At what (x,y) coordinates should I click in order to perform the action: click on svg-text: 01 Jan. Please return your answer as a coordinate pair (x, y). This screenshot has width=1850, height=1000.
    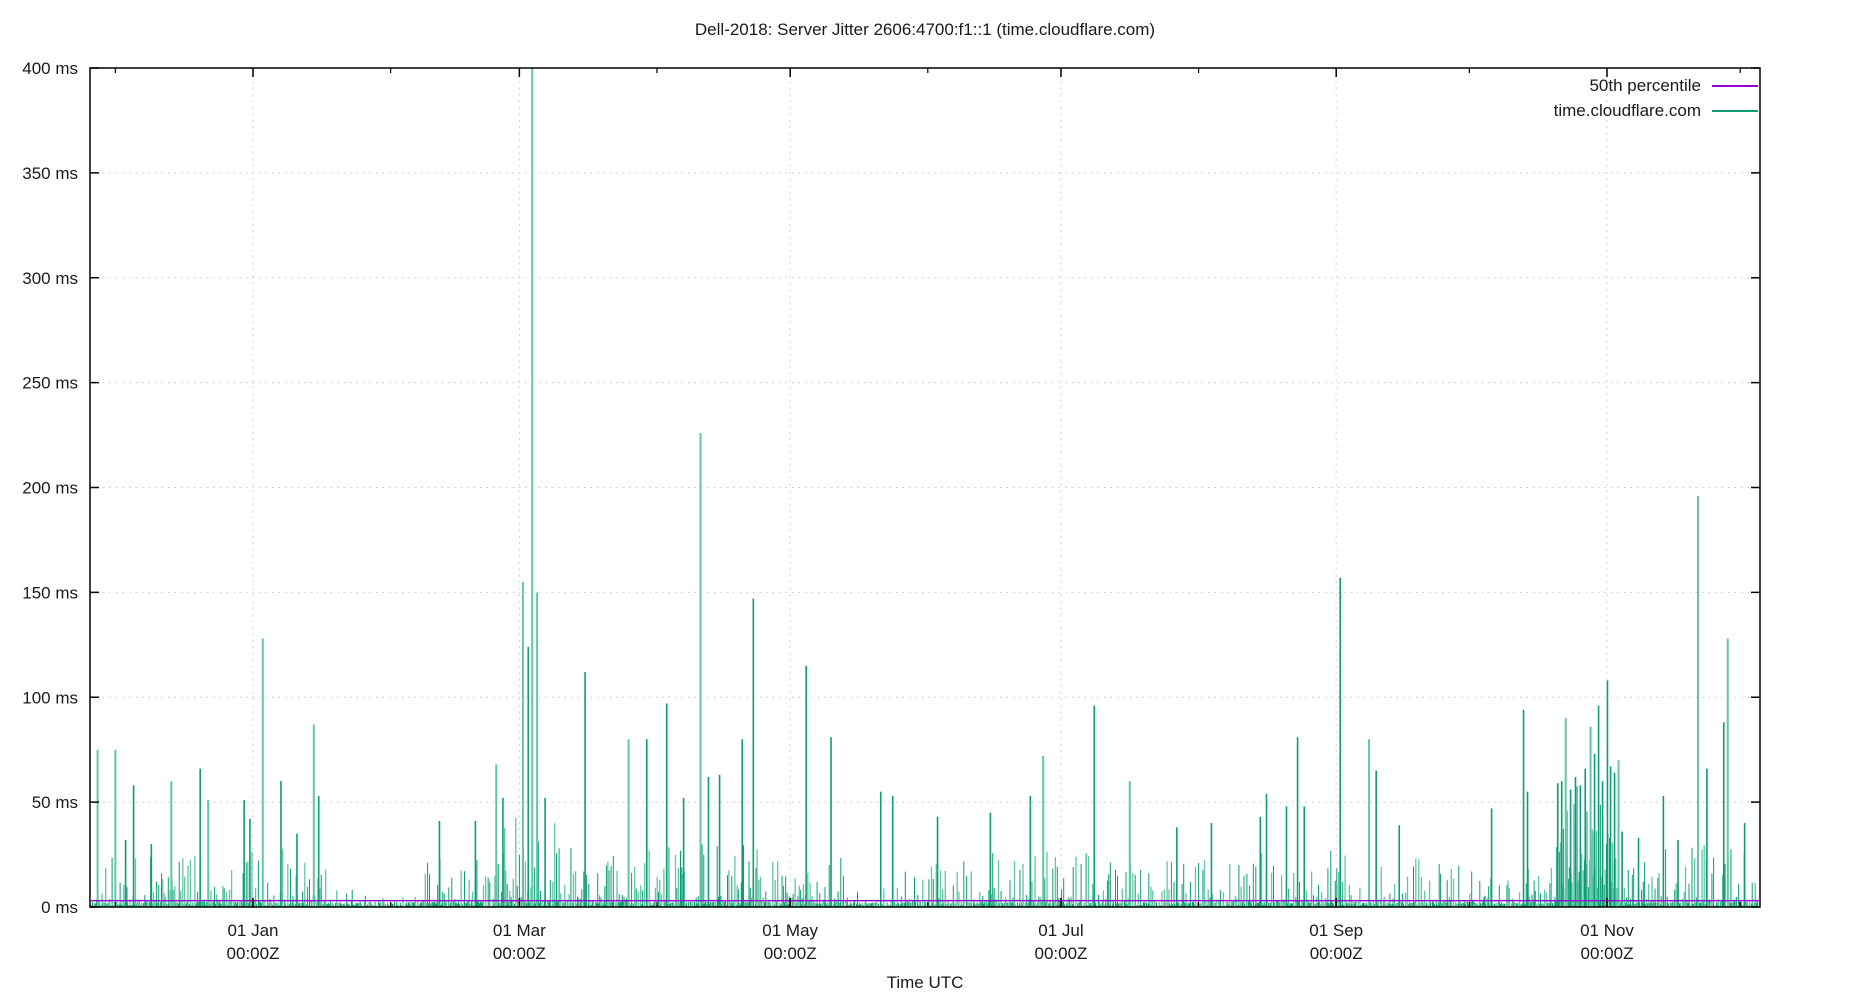
    Looking at the image, I should click on (252, 930).